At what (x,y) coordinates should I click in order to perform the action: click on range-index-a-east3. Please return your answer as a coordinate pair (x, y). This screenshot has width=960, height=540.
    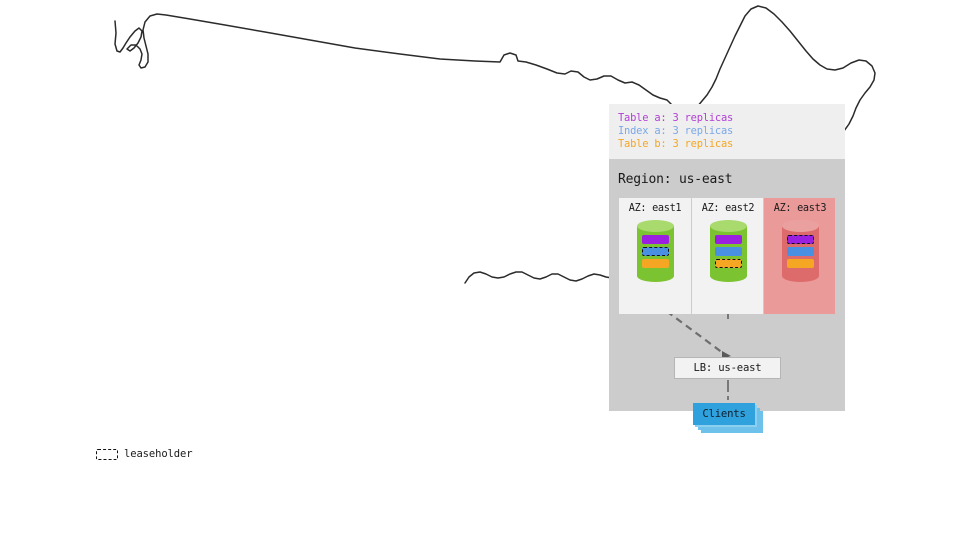
    Looking at the image, I should click on (800, 251).